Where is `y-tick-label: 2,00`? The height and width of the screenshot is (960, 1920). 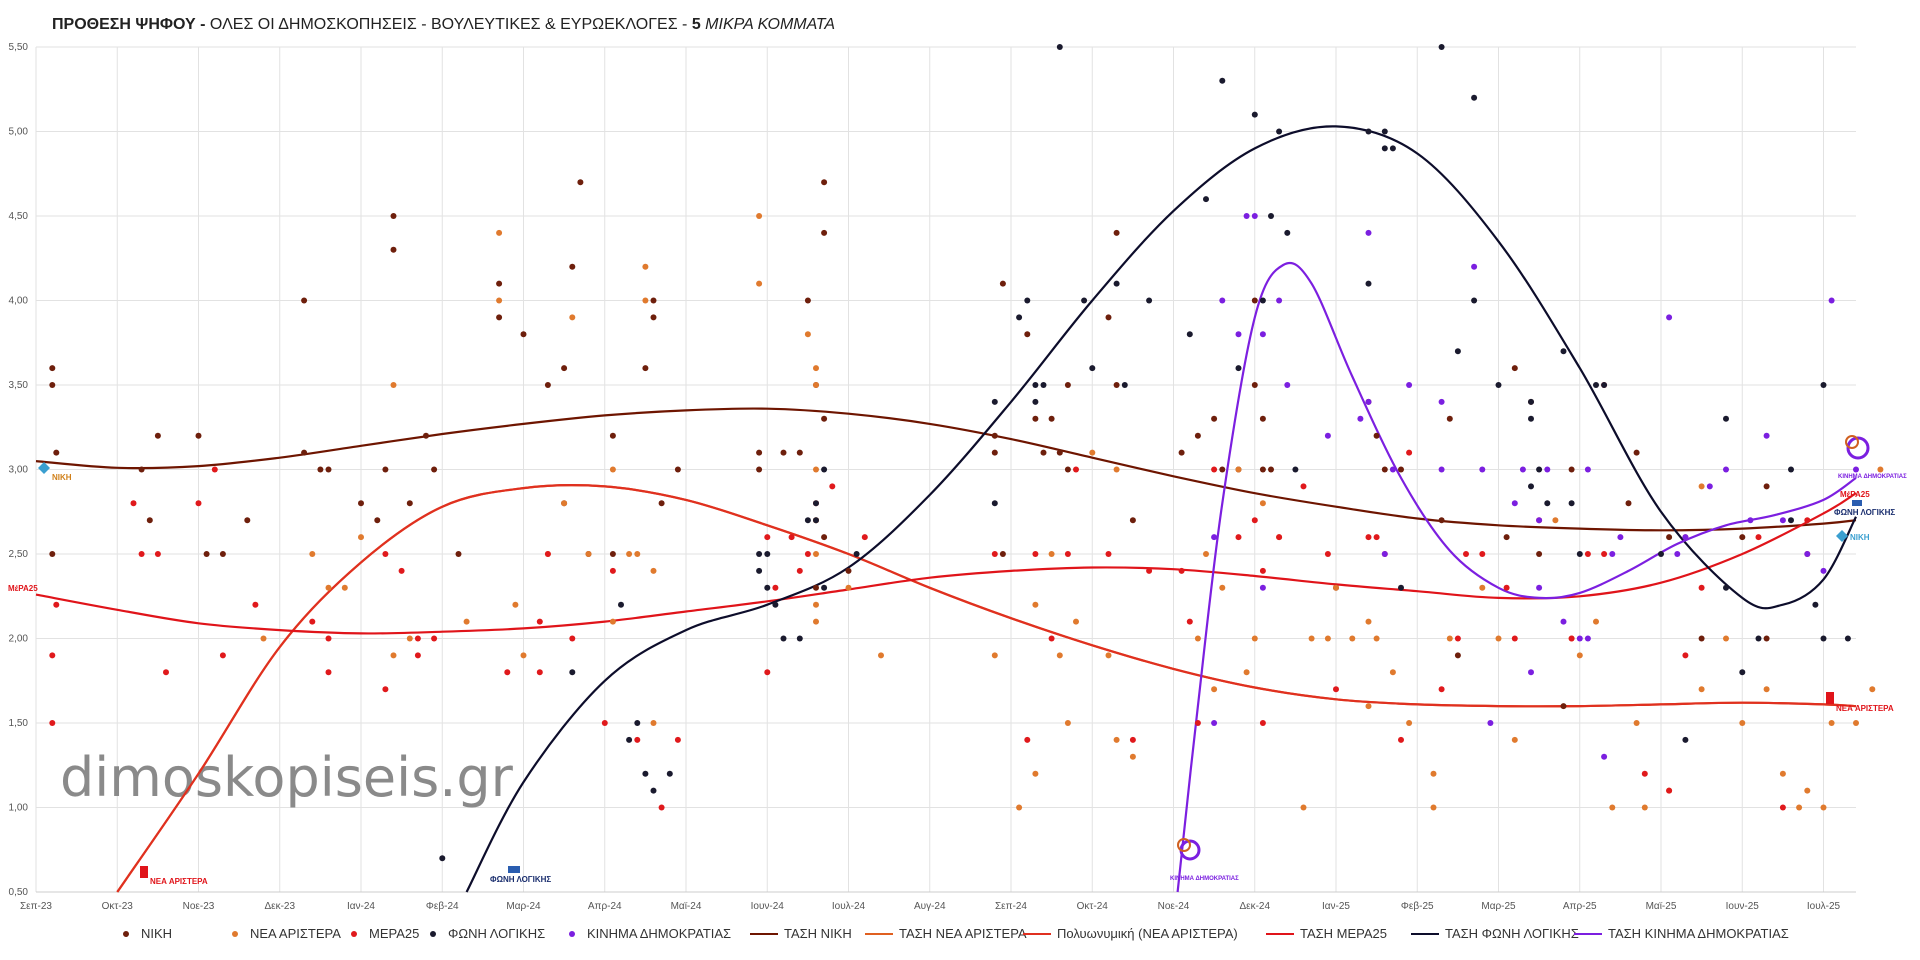 y-tick-label: 2,00 is located at coordinates (19, 639).